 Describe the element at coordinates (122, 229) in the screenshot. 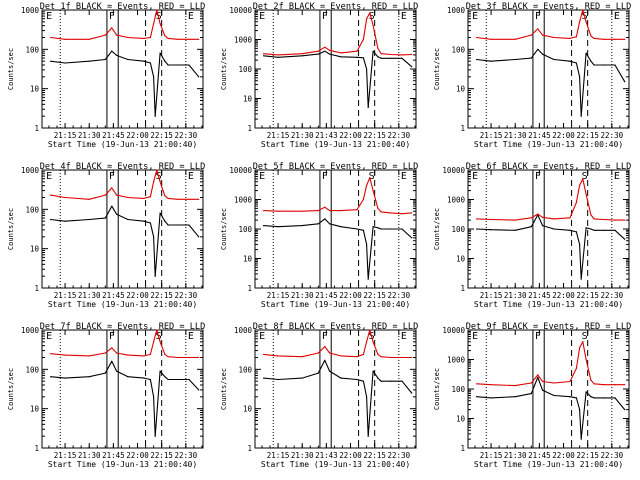

I see `plot-frame` at that location.